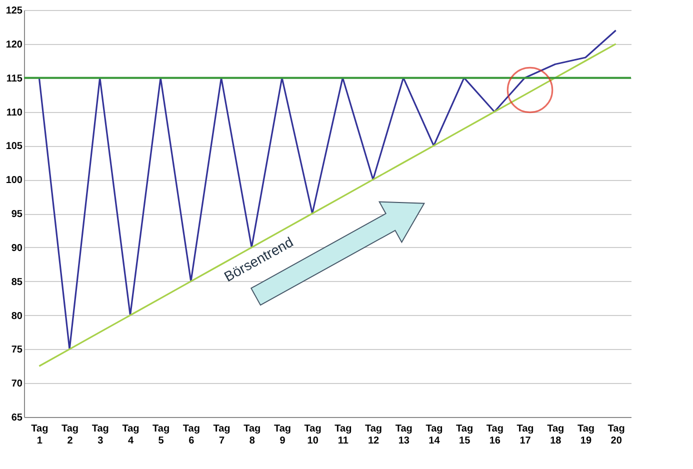 Image resolution: width=693 pixels, height=469 pixels. What do you see at coordinates (14, 11) in the screenshot?
I see `y-tick-label: 125` at bounding box center [14, 11].